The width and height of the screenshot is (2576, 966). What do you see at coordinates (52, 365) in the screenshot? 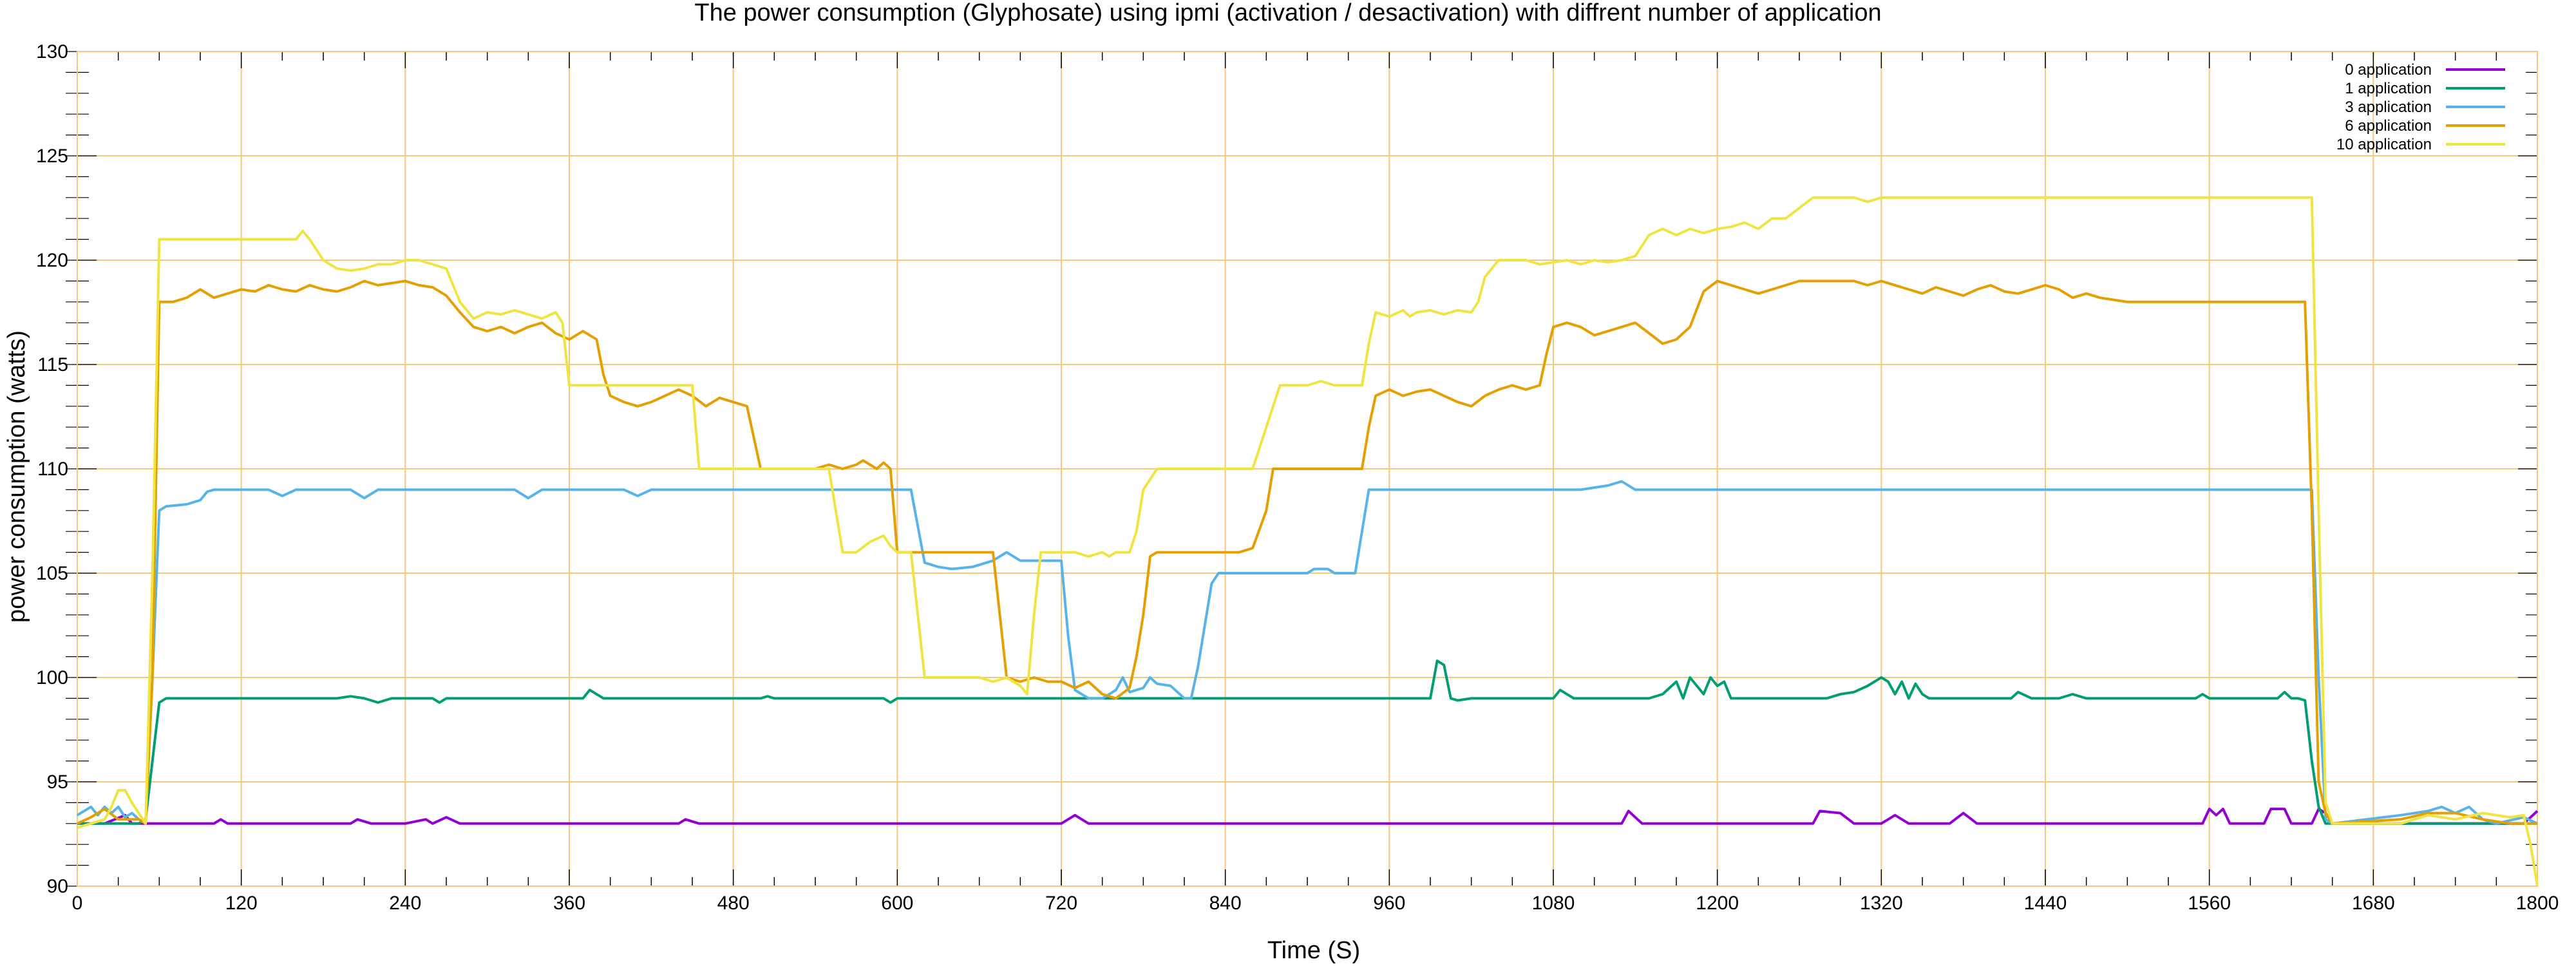
I see `y-tick-label: 115` at bounding box center [52, 365].